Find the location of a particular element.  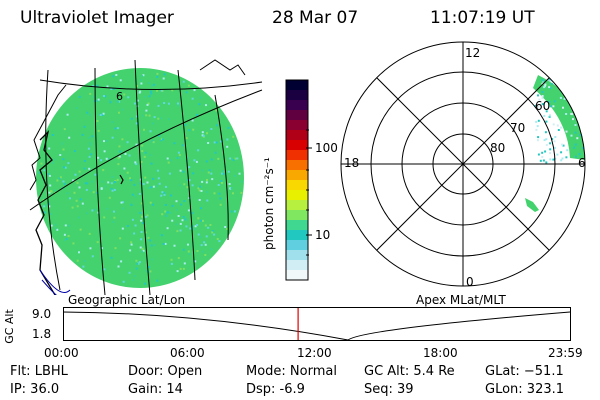

geo-longitude-value: GLon: 323.1 is located at coordinates (525, 389).